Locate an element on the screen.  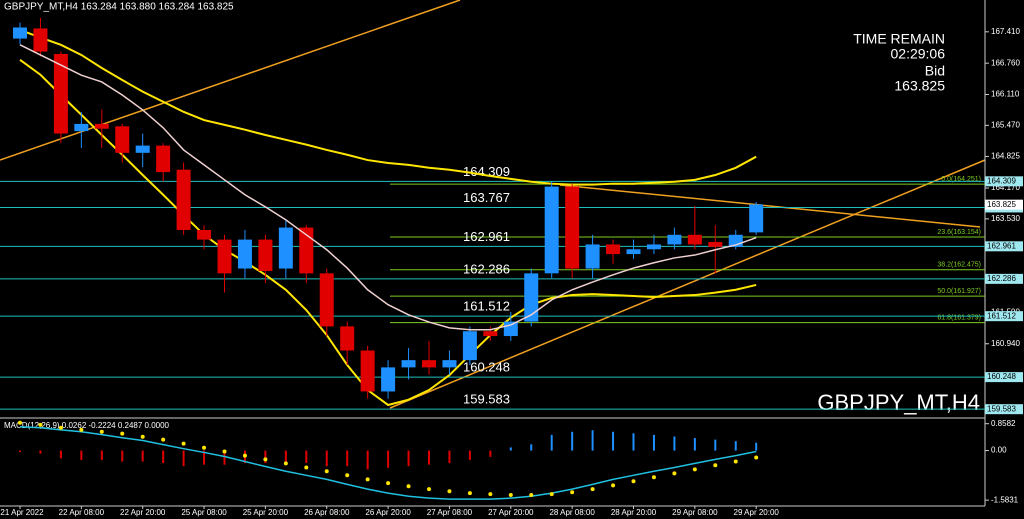
time-remain-label: TIME REMAIN is located at coordinates (899, 39).